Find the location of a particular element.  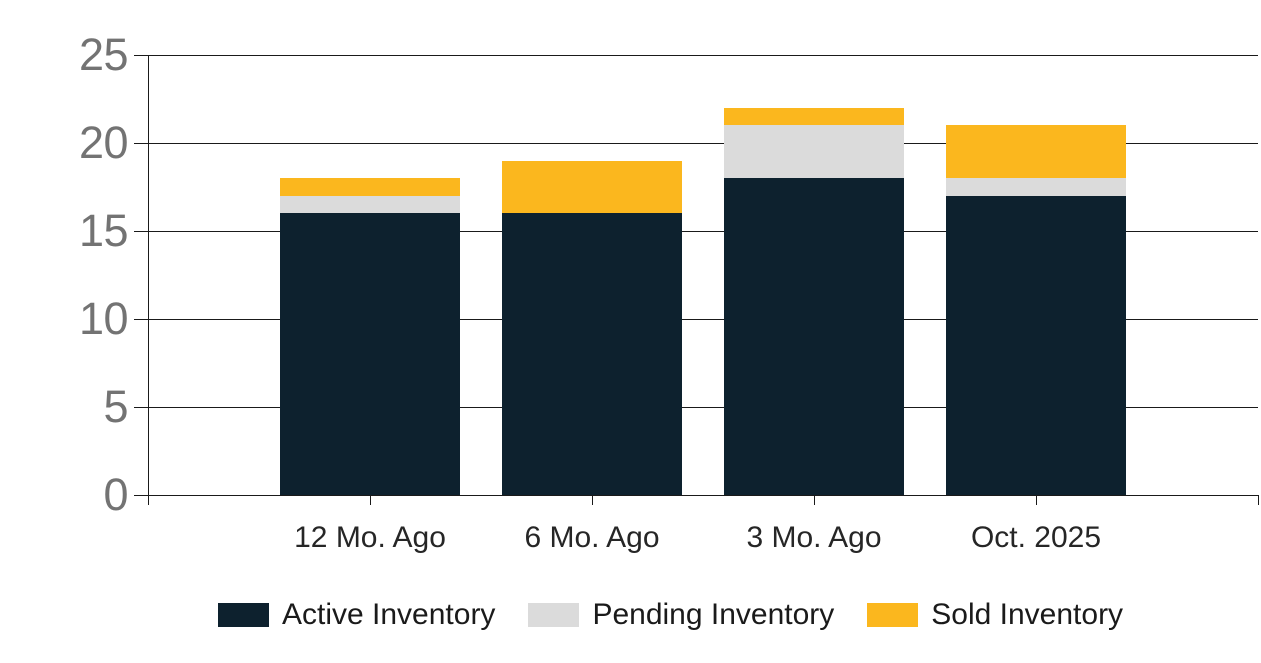

legend-label: Active Inventory is located at coordinates (389, 614).